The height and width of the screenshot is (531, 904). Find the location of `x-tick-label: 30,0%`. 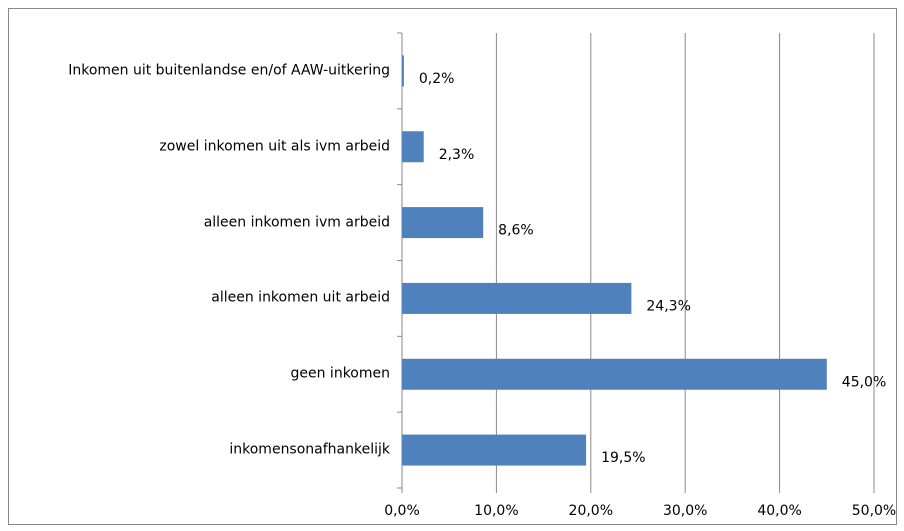

x-tick-label: 30,0% is located at coordinates (685, 511).